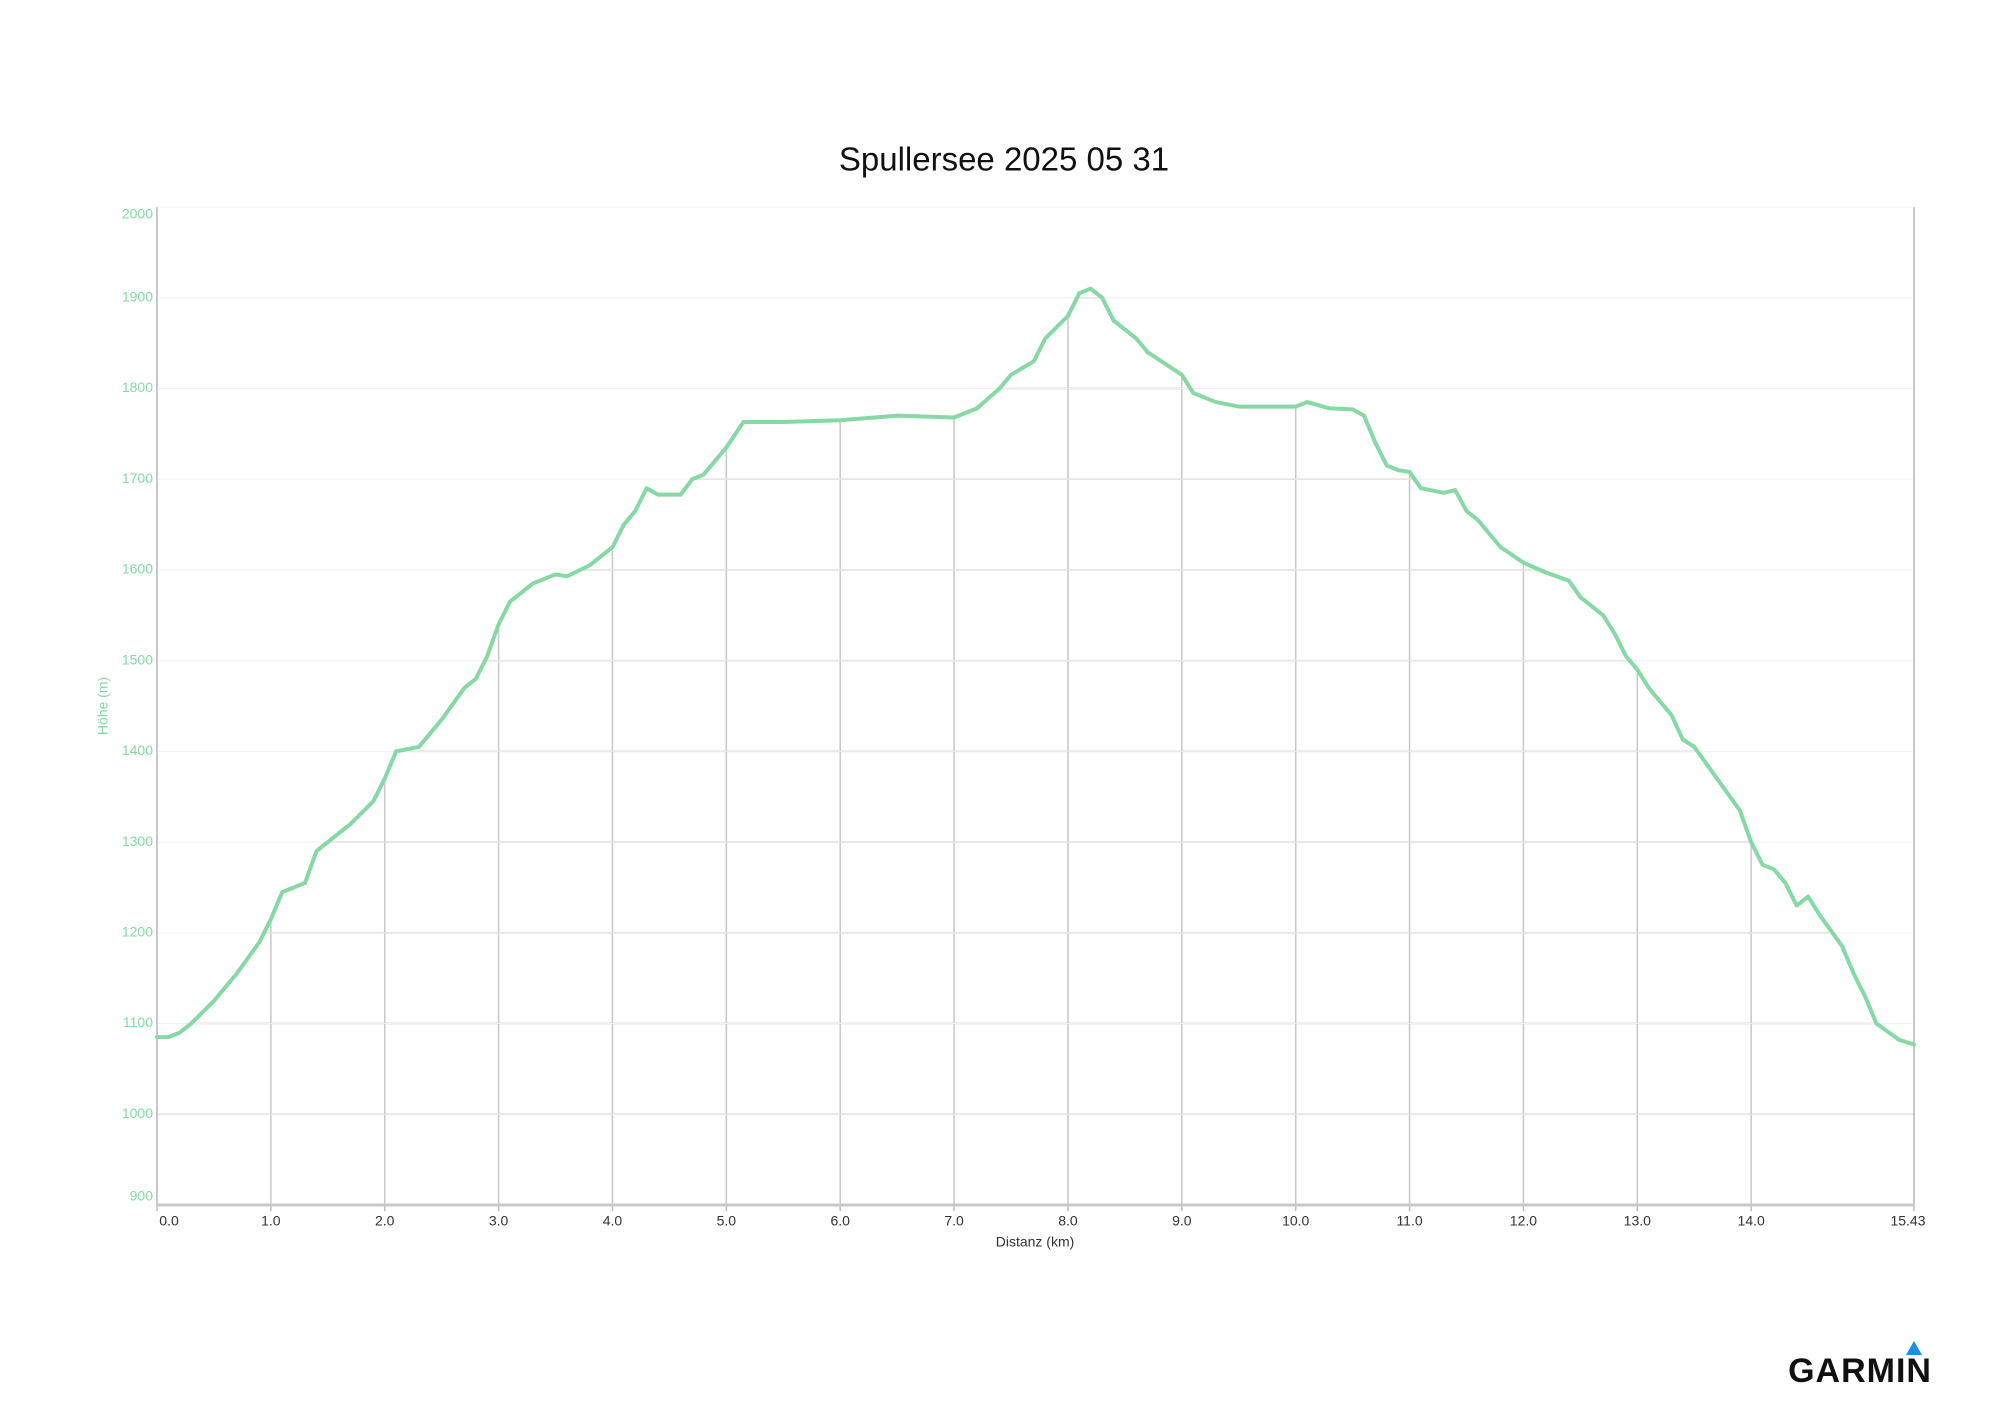  I want to click on x-tick-label: 13.0, so click(1637, 1221).